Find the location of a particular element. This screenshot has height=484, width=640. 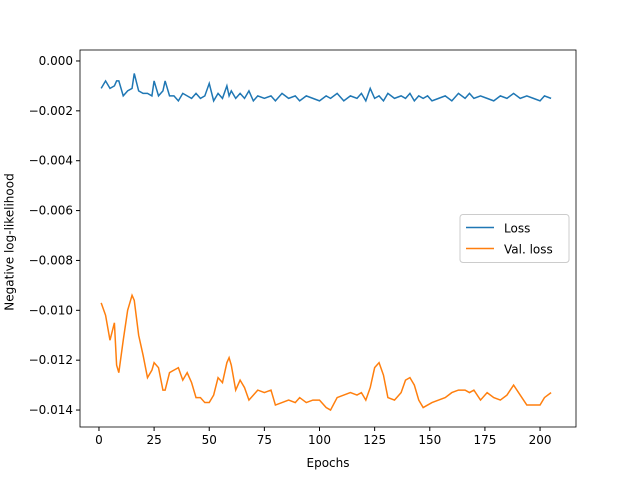

x-tick-label: 75 is located at coordinates (264, 440).